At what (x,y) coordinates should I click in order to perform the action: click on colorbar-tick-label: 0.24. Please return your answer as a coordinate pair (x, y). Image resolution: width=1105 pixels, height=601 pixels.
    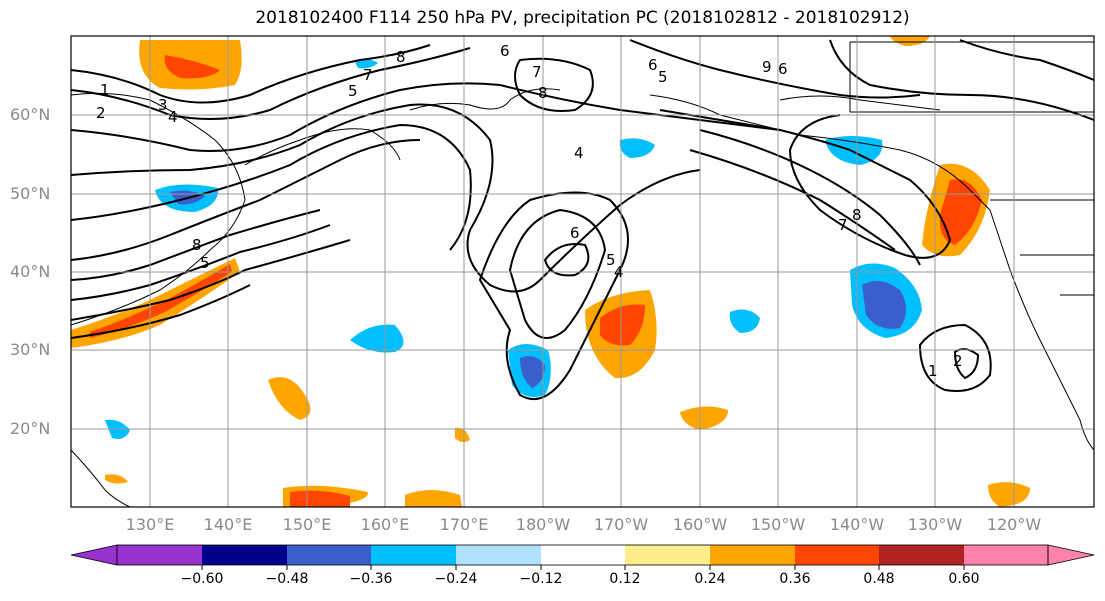
    Looking at the image, I should click on (710, 579).